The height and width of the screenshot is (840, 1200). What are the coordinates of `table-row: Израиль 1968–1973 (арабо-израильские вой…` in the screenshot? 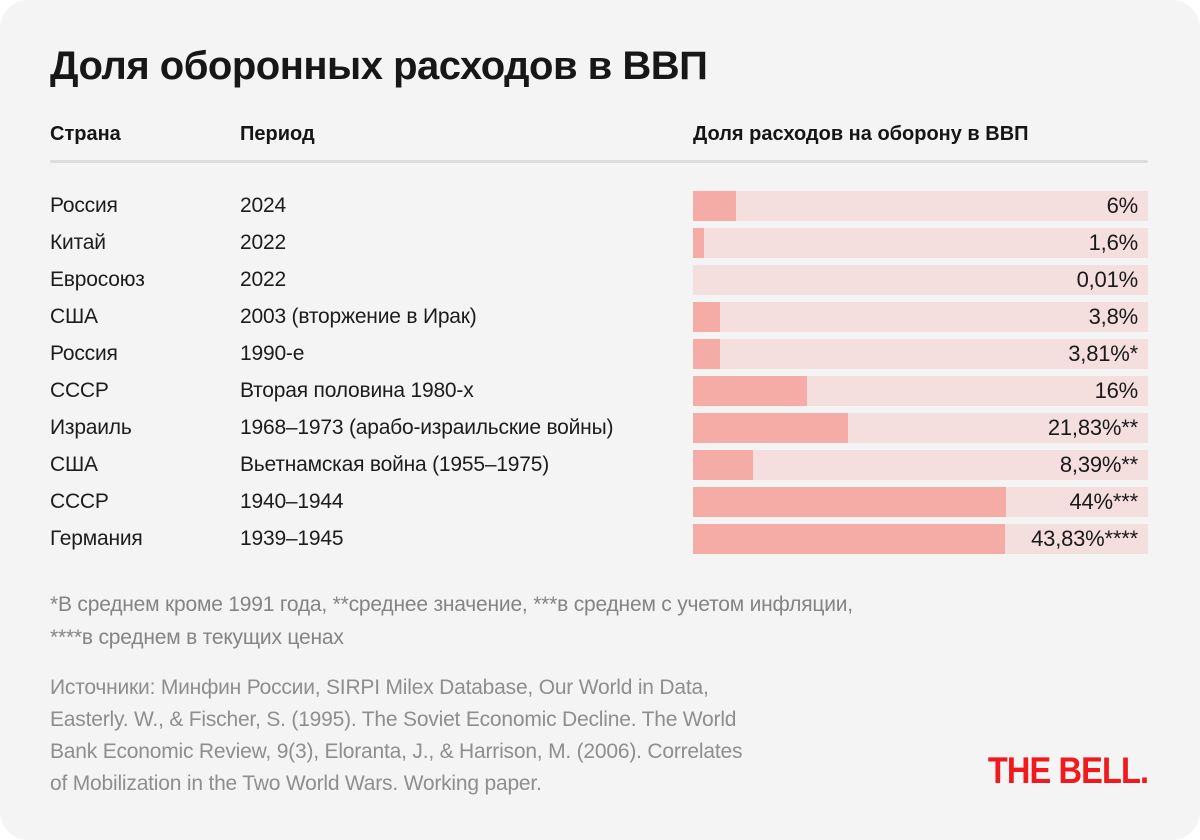 It's located at (599, 428).